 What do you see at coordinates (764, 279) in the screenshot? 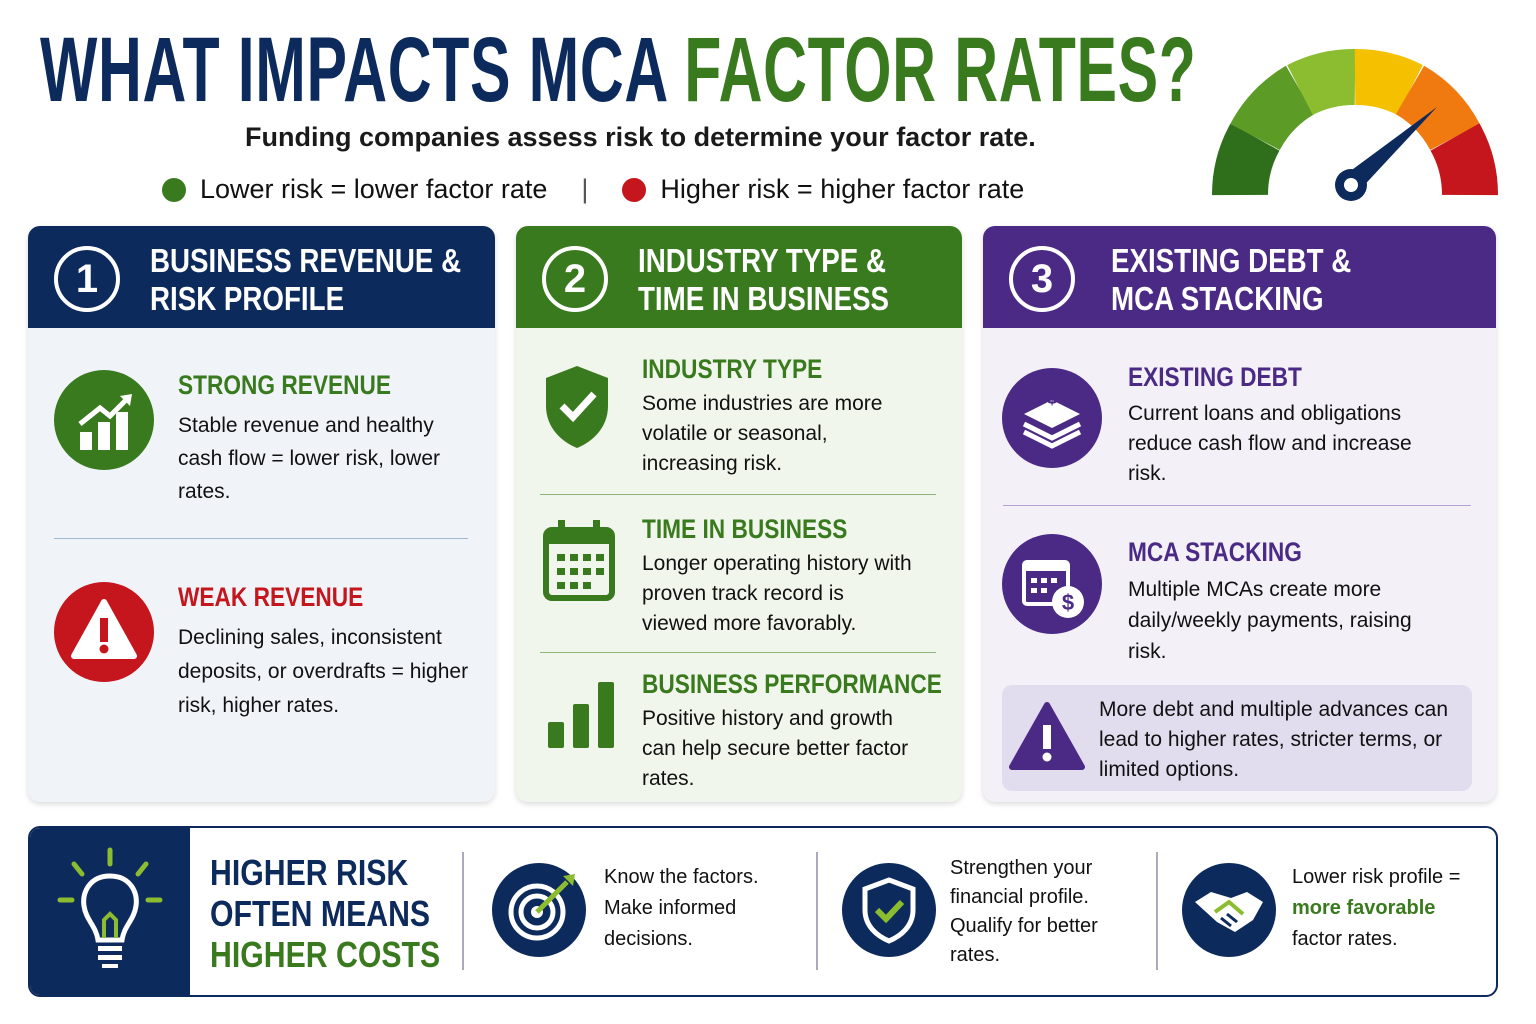
I see `column-title: INDUSTRY TYPE & TIME IN BUSINESS` at bounding box center [764, 279].